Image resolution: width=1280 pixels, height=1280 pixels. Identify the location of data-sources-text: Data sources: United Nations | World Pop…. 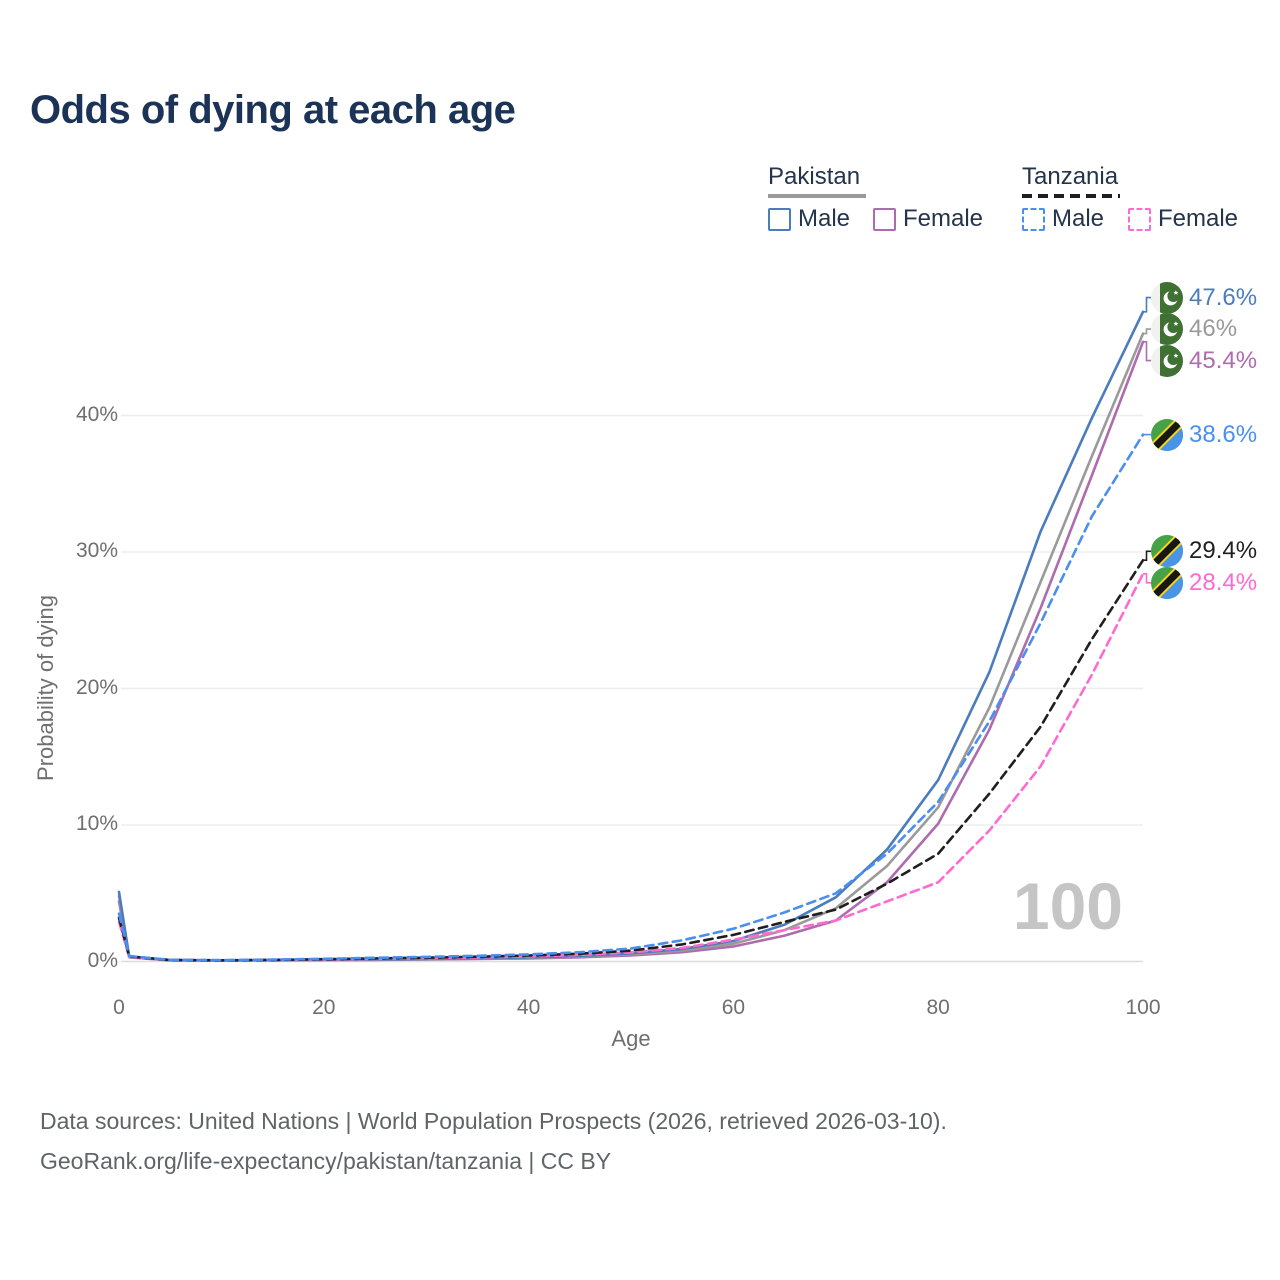
(493, 1121).